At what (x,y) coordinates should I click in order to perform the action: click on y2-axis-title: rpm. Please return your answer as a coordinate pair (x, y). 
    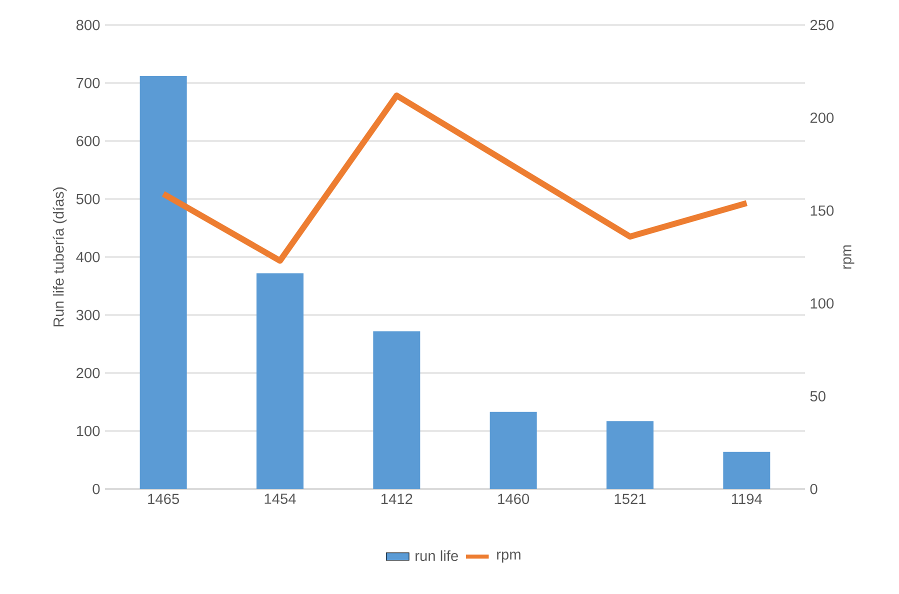
    Looking at the image, I should click on (848, 257).